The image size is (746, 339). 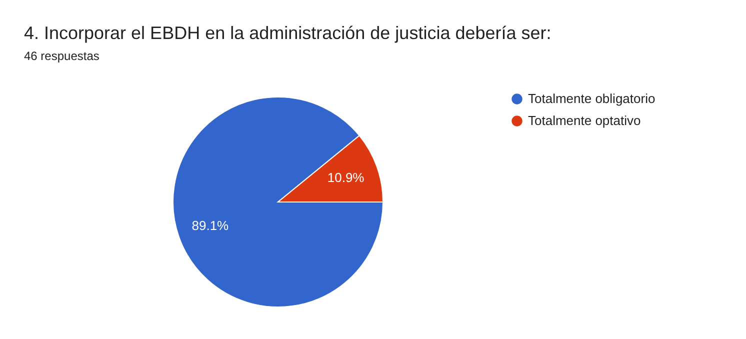 What do you see at coordinates (211, 226) in the screenshot?
I see `data-label: 89.1%` at bounding box center [211, 226].